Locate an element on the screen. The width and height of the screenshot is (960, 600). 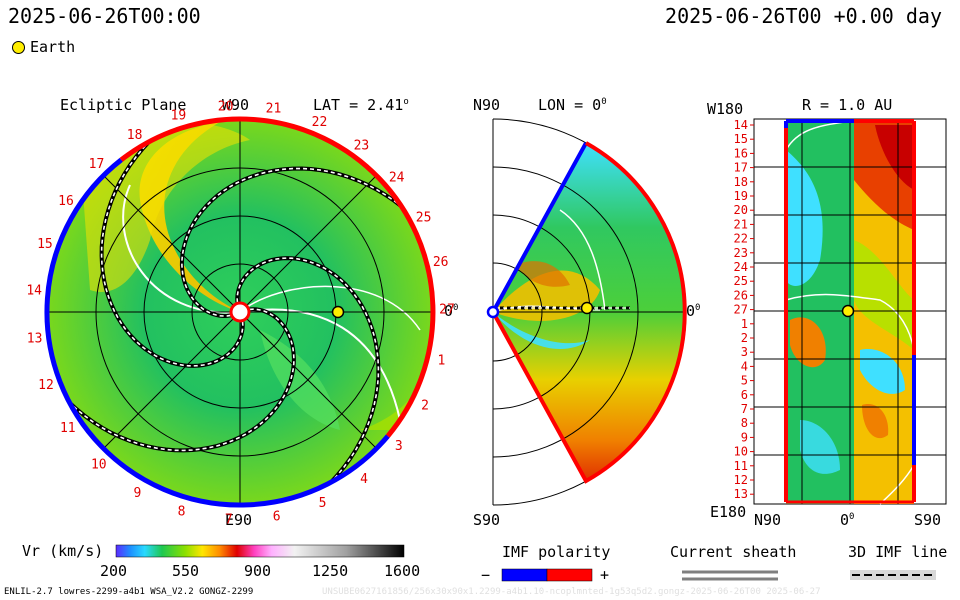
vr-tick-1250: 1250 is located at coordinates (330, 571).